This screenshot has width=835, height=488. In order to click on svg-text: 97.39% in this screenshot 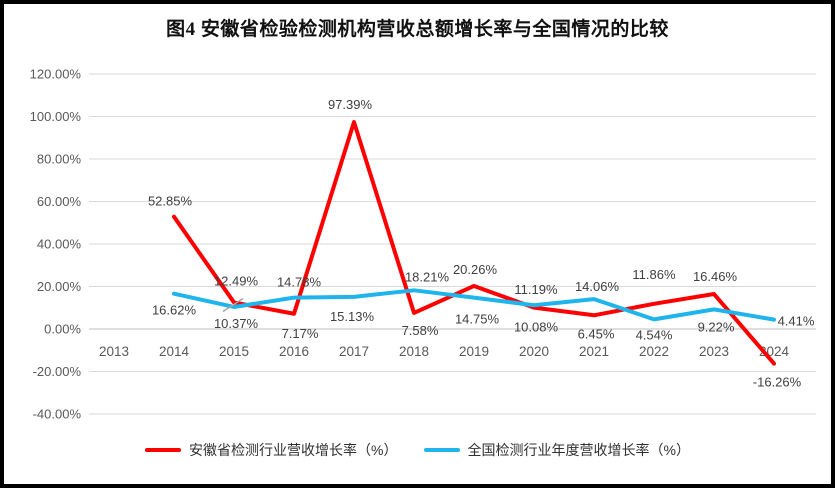, I will do `click(350, 104)`.